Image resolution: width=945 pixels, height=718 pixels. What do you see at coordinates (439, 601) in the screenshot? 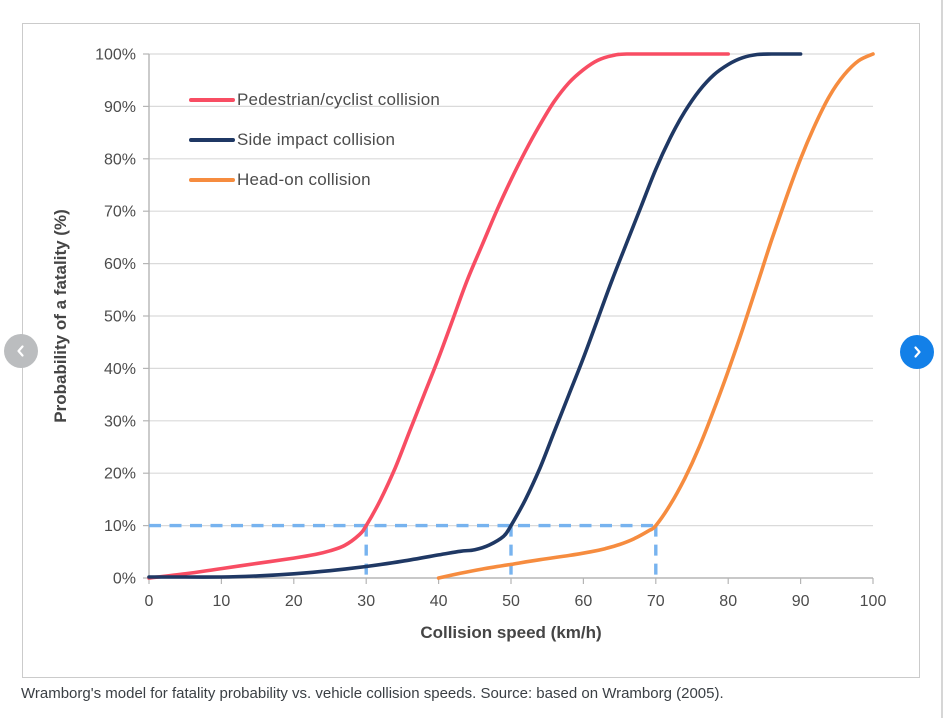
I see `x-tick-label: 40` at bounding box center [439, 601].